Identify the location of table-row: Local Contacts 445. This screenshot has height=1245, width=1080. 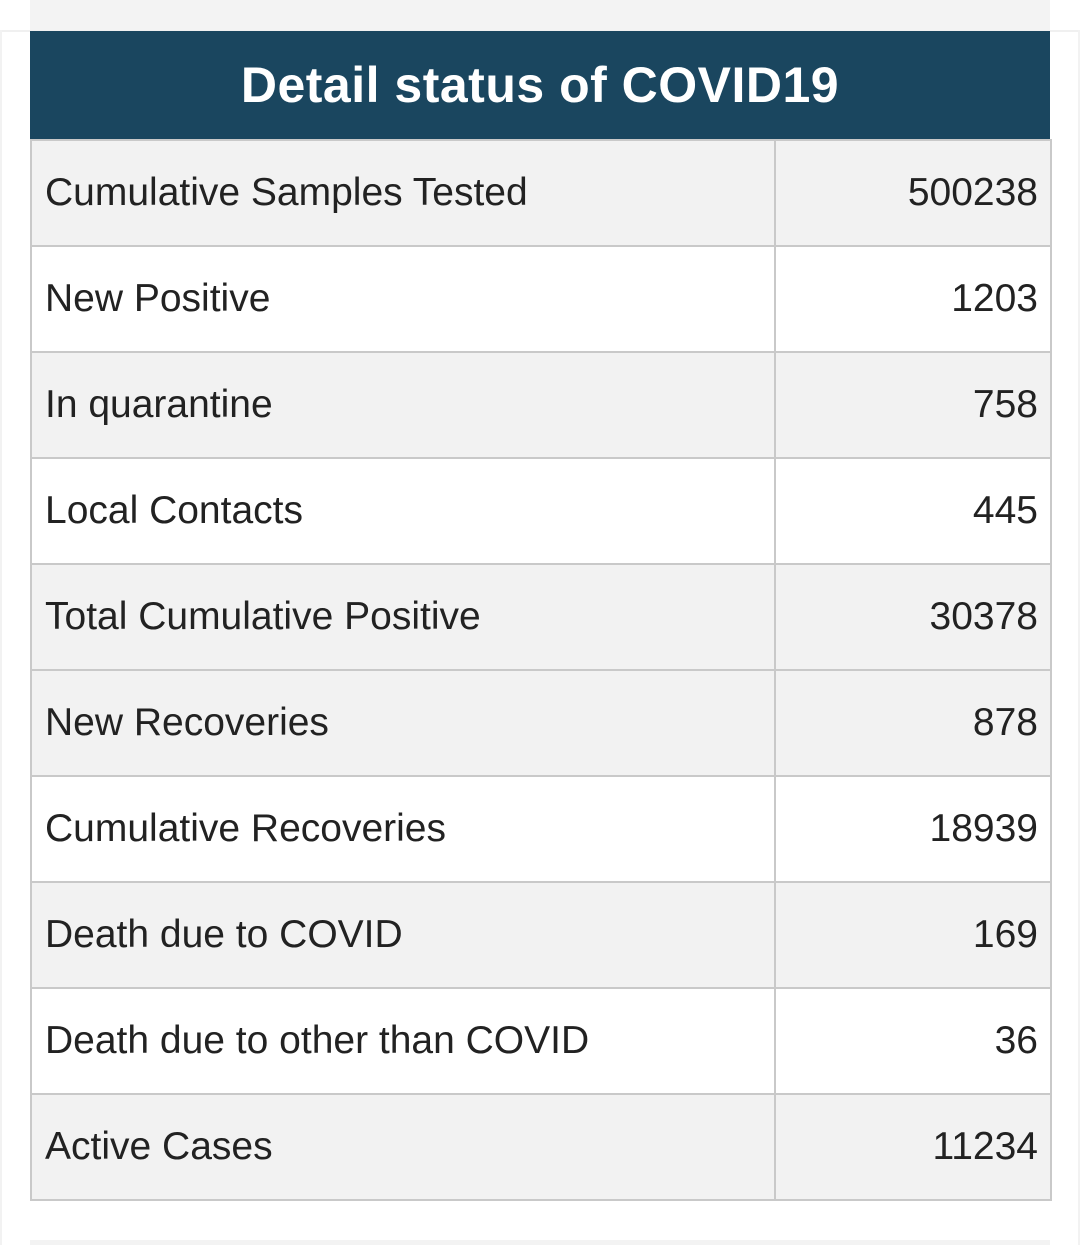
(541, 511).